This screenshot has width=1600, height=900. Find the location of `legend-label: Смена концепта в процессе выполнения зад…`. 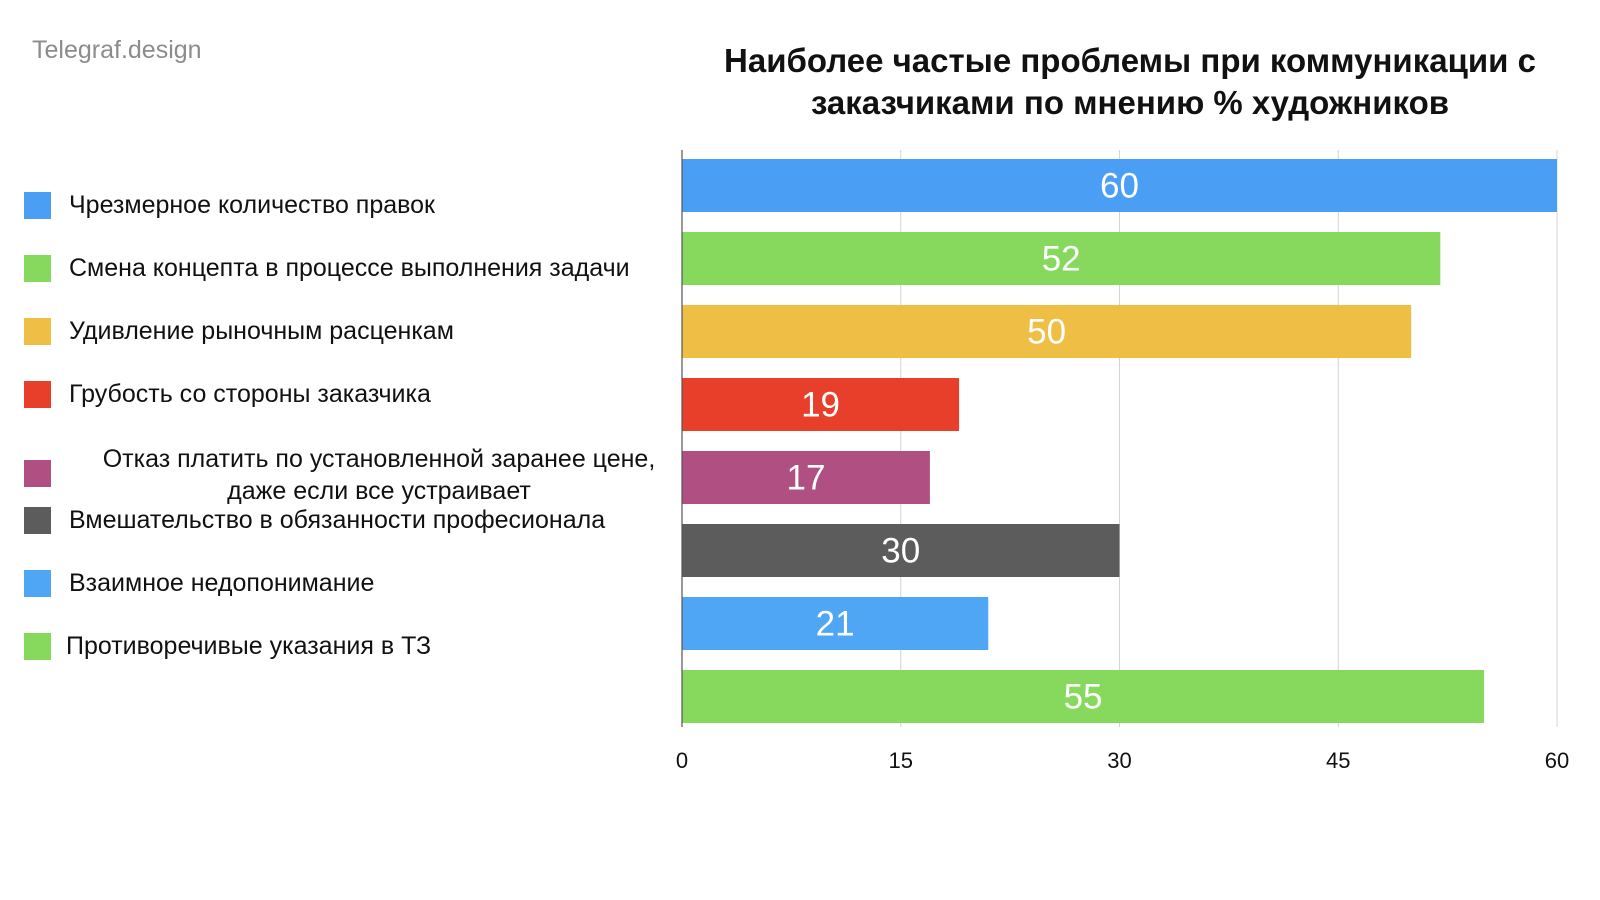

legend-label: Смена концепта в процессе выполнения зад… is located at coordinates (349, 268).